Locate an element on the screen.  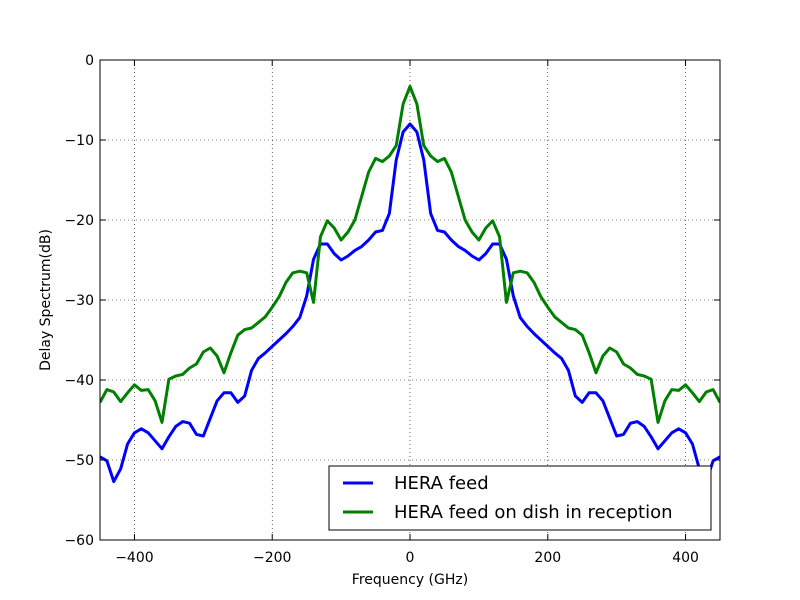
y-tick-label: −50 is located at coordinates (79, 461).